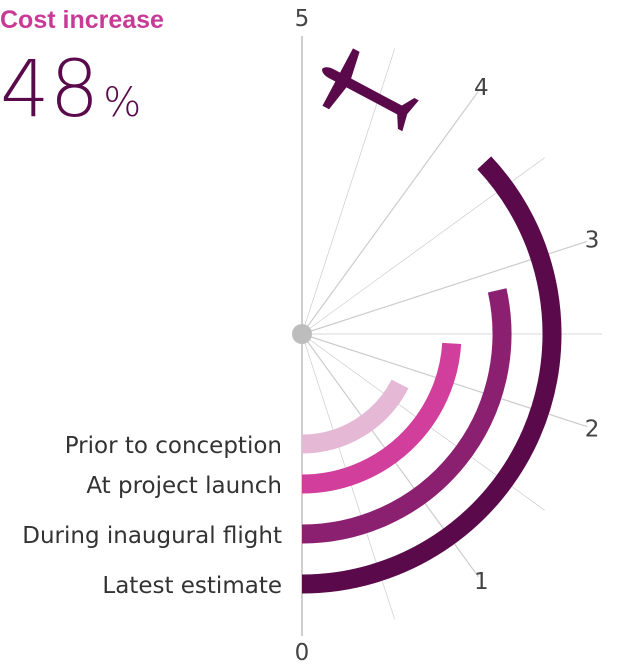 The width and height of the screenshot is (620, 672). Describe the element at coordinates (152, 536) in the screenshot. I see `category-label: During inaugural flight` at that location.